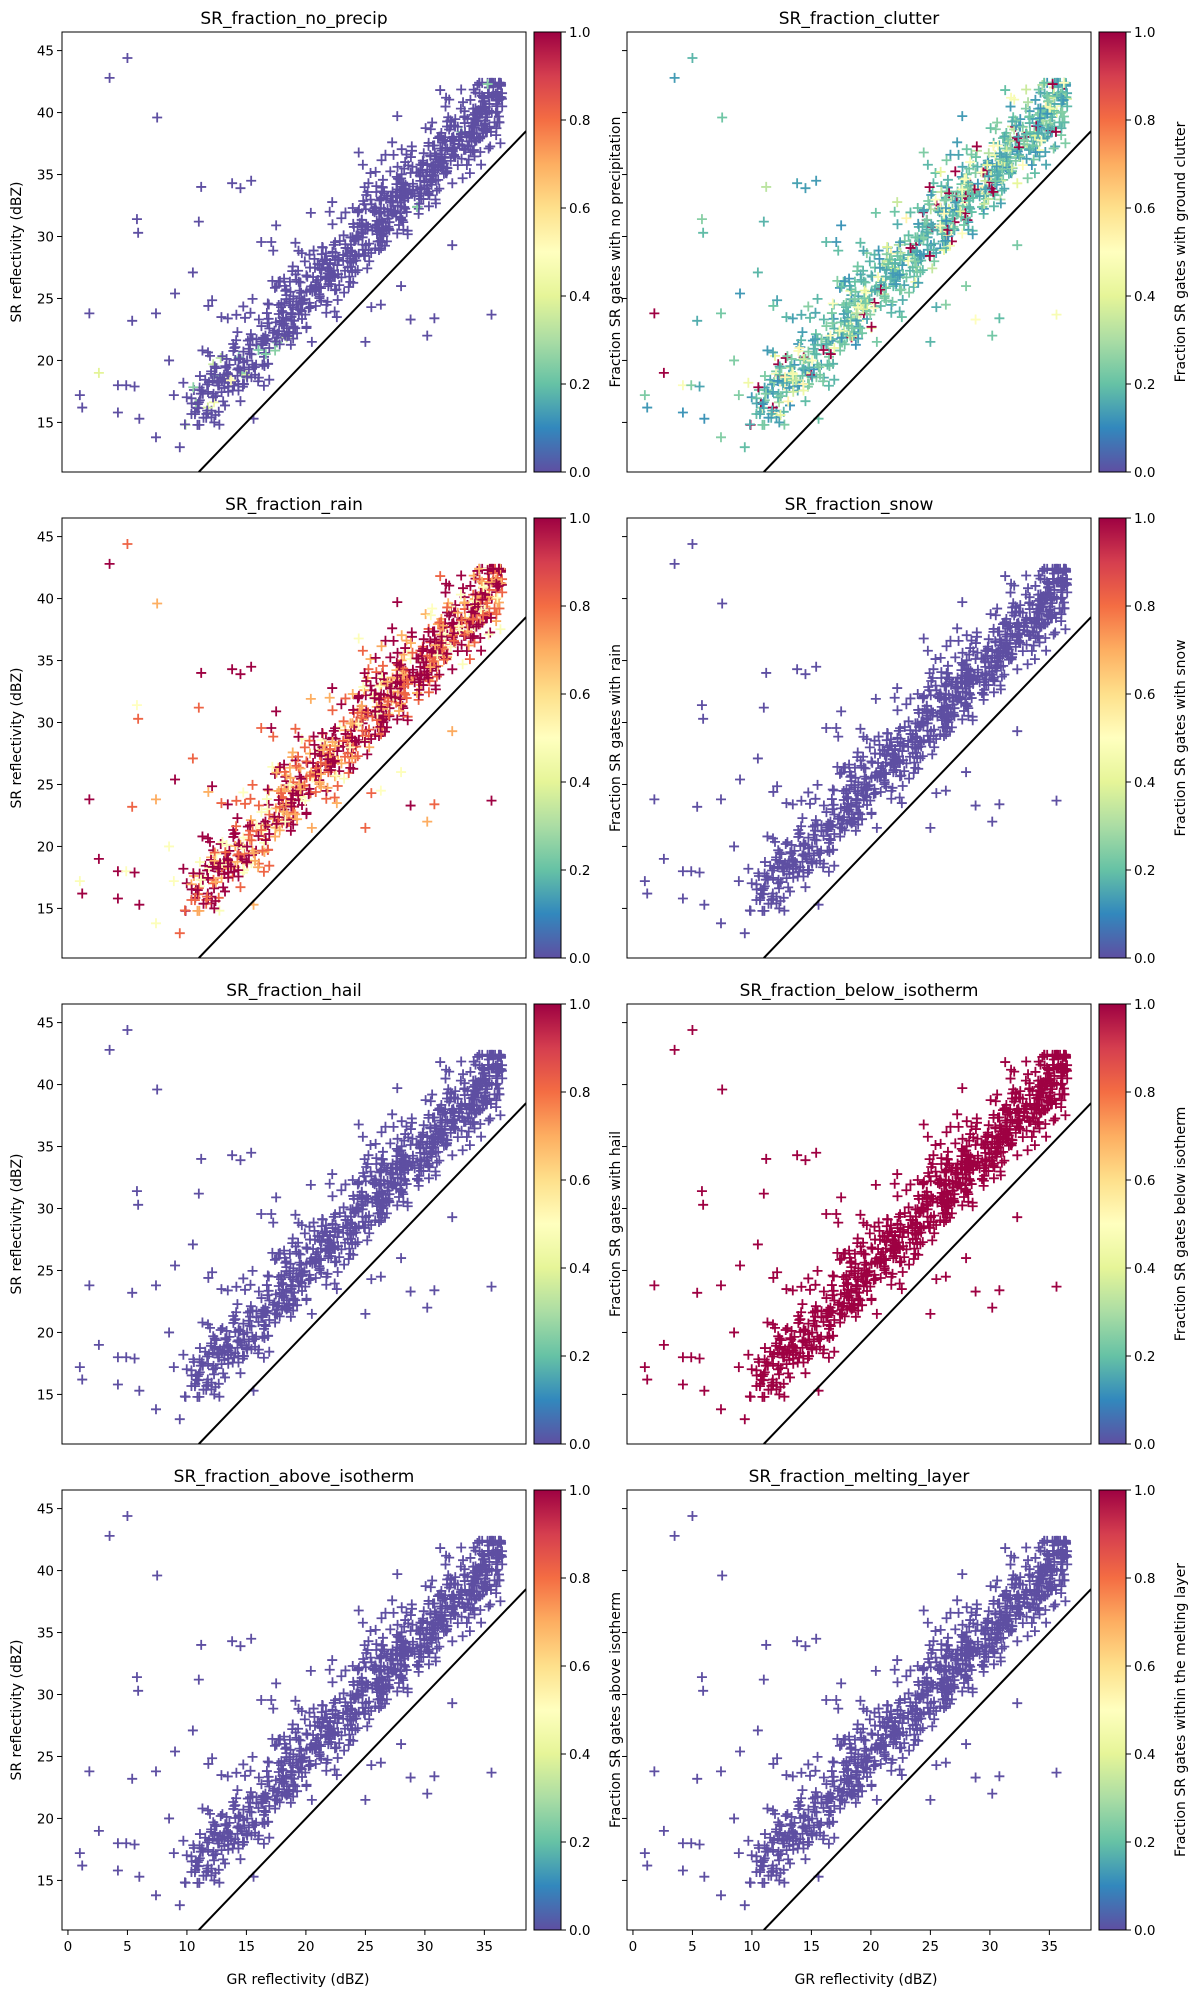 This screenshot has height=1990, width=1189. I want to click on scatter-markers, so click(291, 253).